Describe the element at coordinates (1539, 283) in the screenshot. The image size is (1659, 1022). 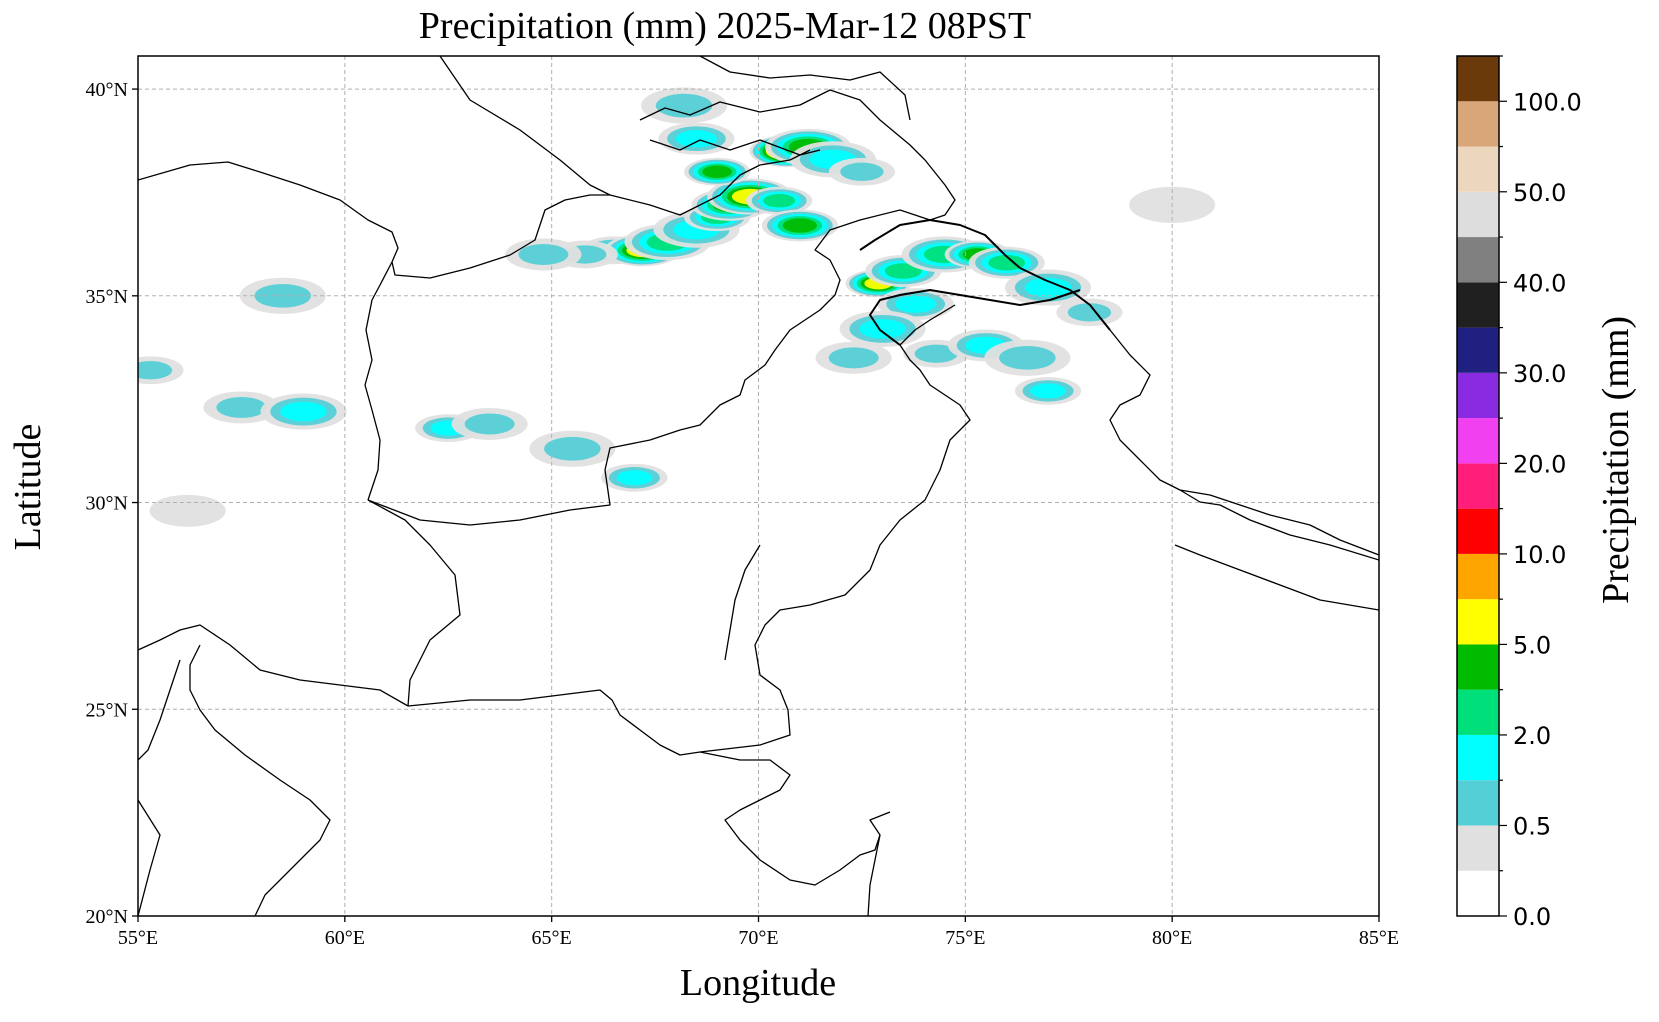
I see `colorbar-tick-label: 40.0` at that location.